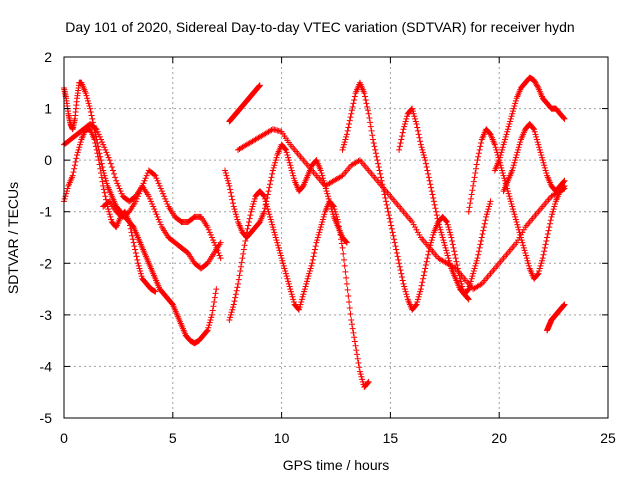  I want to click on series-sat-f, so click(244, 103).